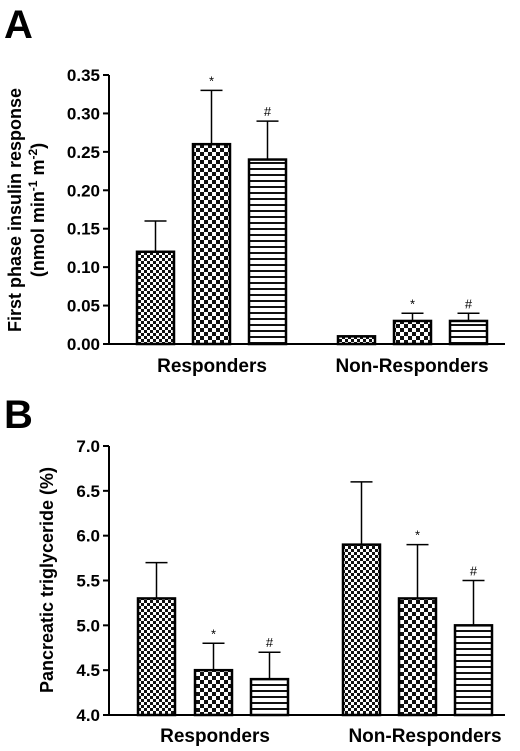 The width and height of the screenshot is (520, 751). What do you see at coordinates (88, 715) in the screenshot?
I see `y-tick-label: 4.0` at bounding box center [88, 715].